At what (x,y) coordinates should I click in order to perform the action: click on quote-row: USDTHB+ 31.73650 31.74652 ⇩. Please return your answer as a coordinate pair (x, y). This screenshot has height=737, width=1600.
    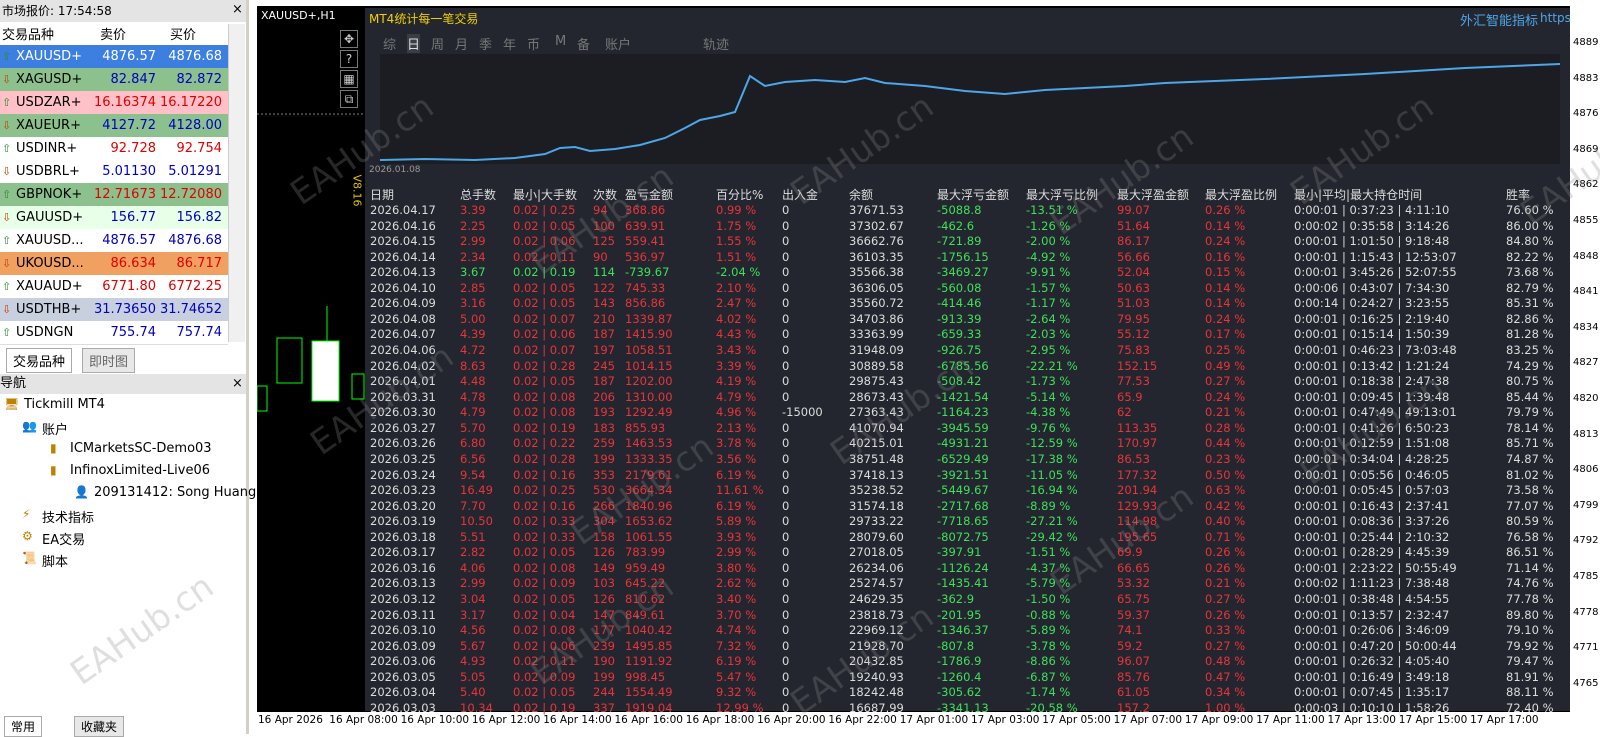
    Looking at the image, I should click on (114, 310).